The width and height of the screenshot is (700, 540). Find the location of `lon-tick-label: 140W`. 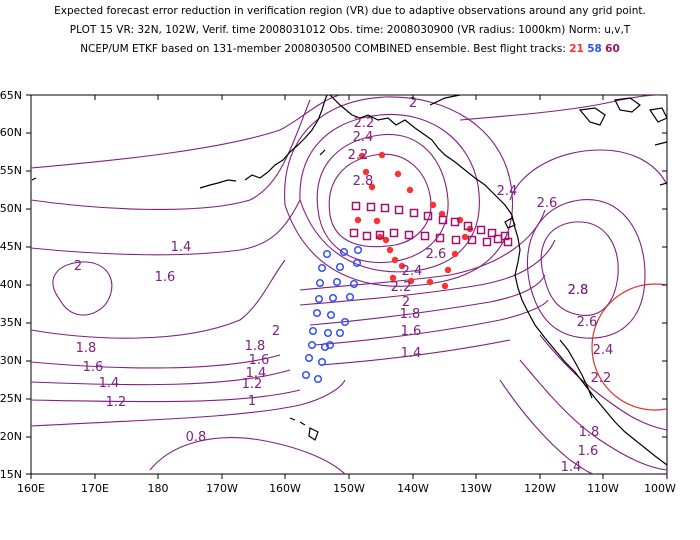

lon-tick-label: 140W is located at coordinates (413, 488).